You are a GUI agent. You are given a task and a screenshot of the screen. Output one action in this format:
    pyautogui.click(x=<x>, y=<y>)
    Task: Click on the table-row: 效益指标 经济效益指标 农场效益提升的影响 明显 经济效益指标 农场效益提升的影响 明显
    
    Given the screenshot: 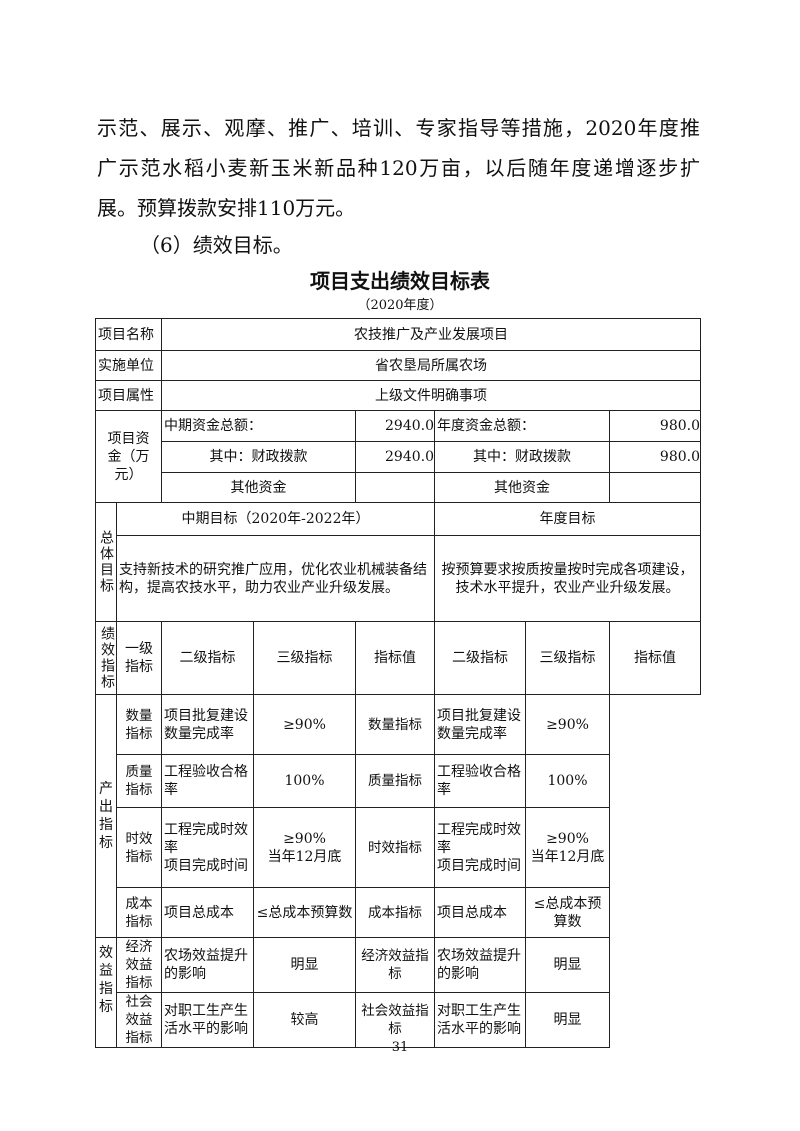 What is the action you would take?
    pyautogui.click(x=398, y=992)
    